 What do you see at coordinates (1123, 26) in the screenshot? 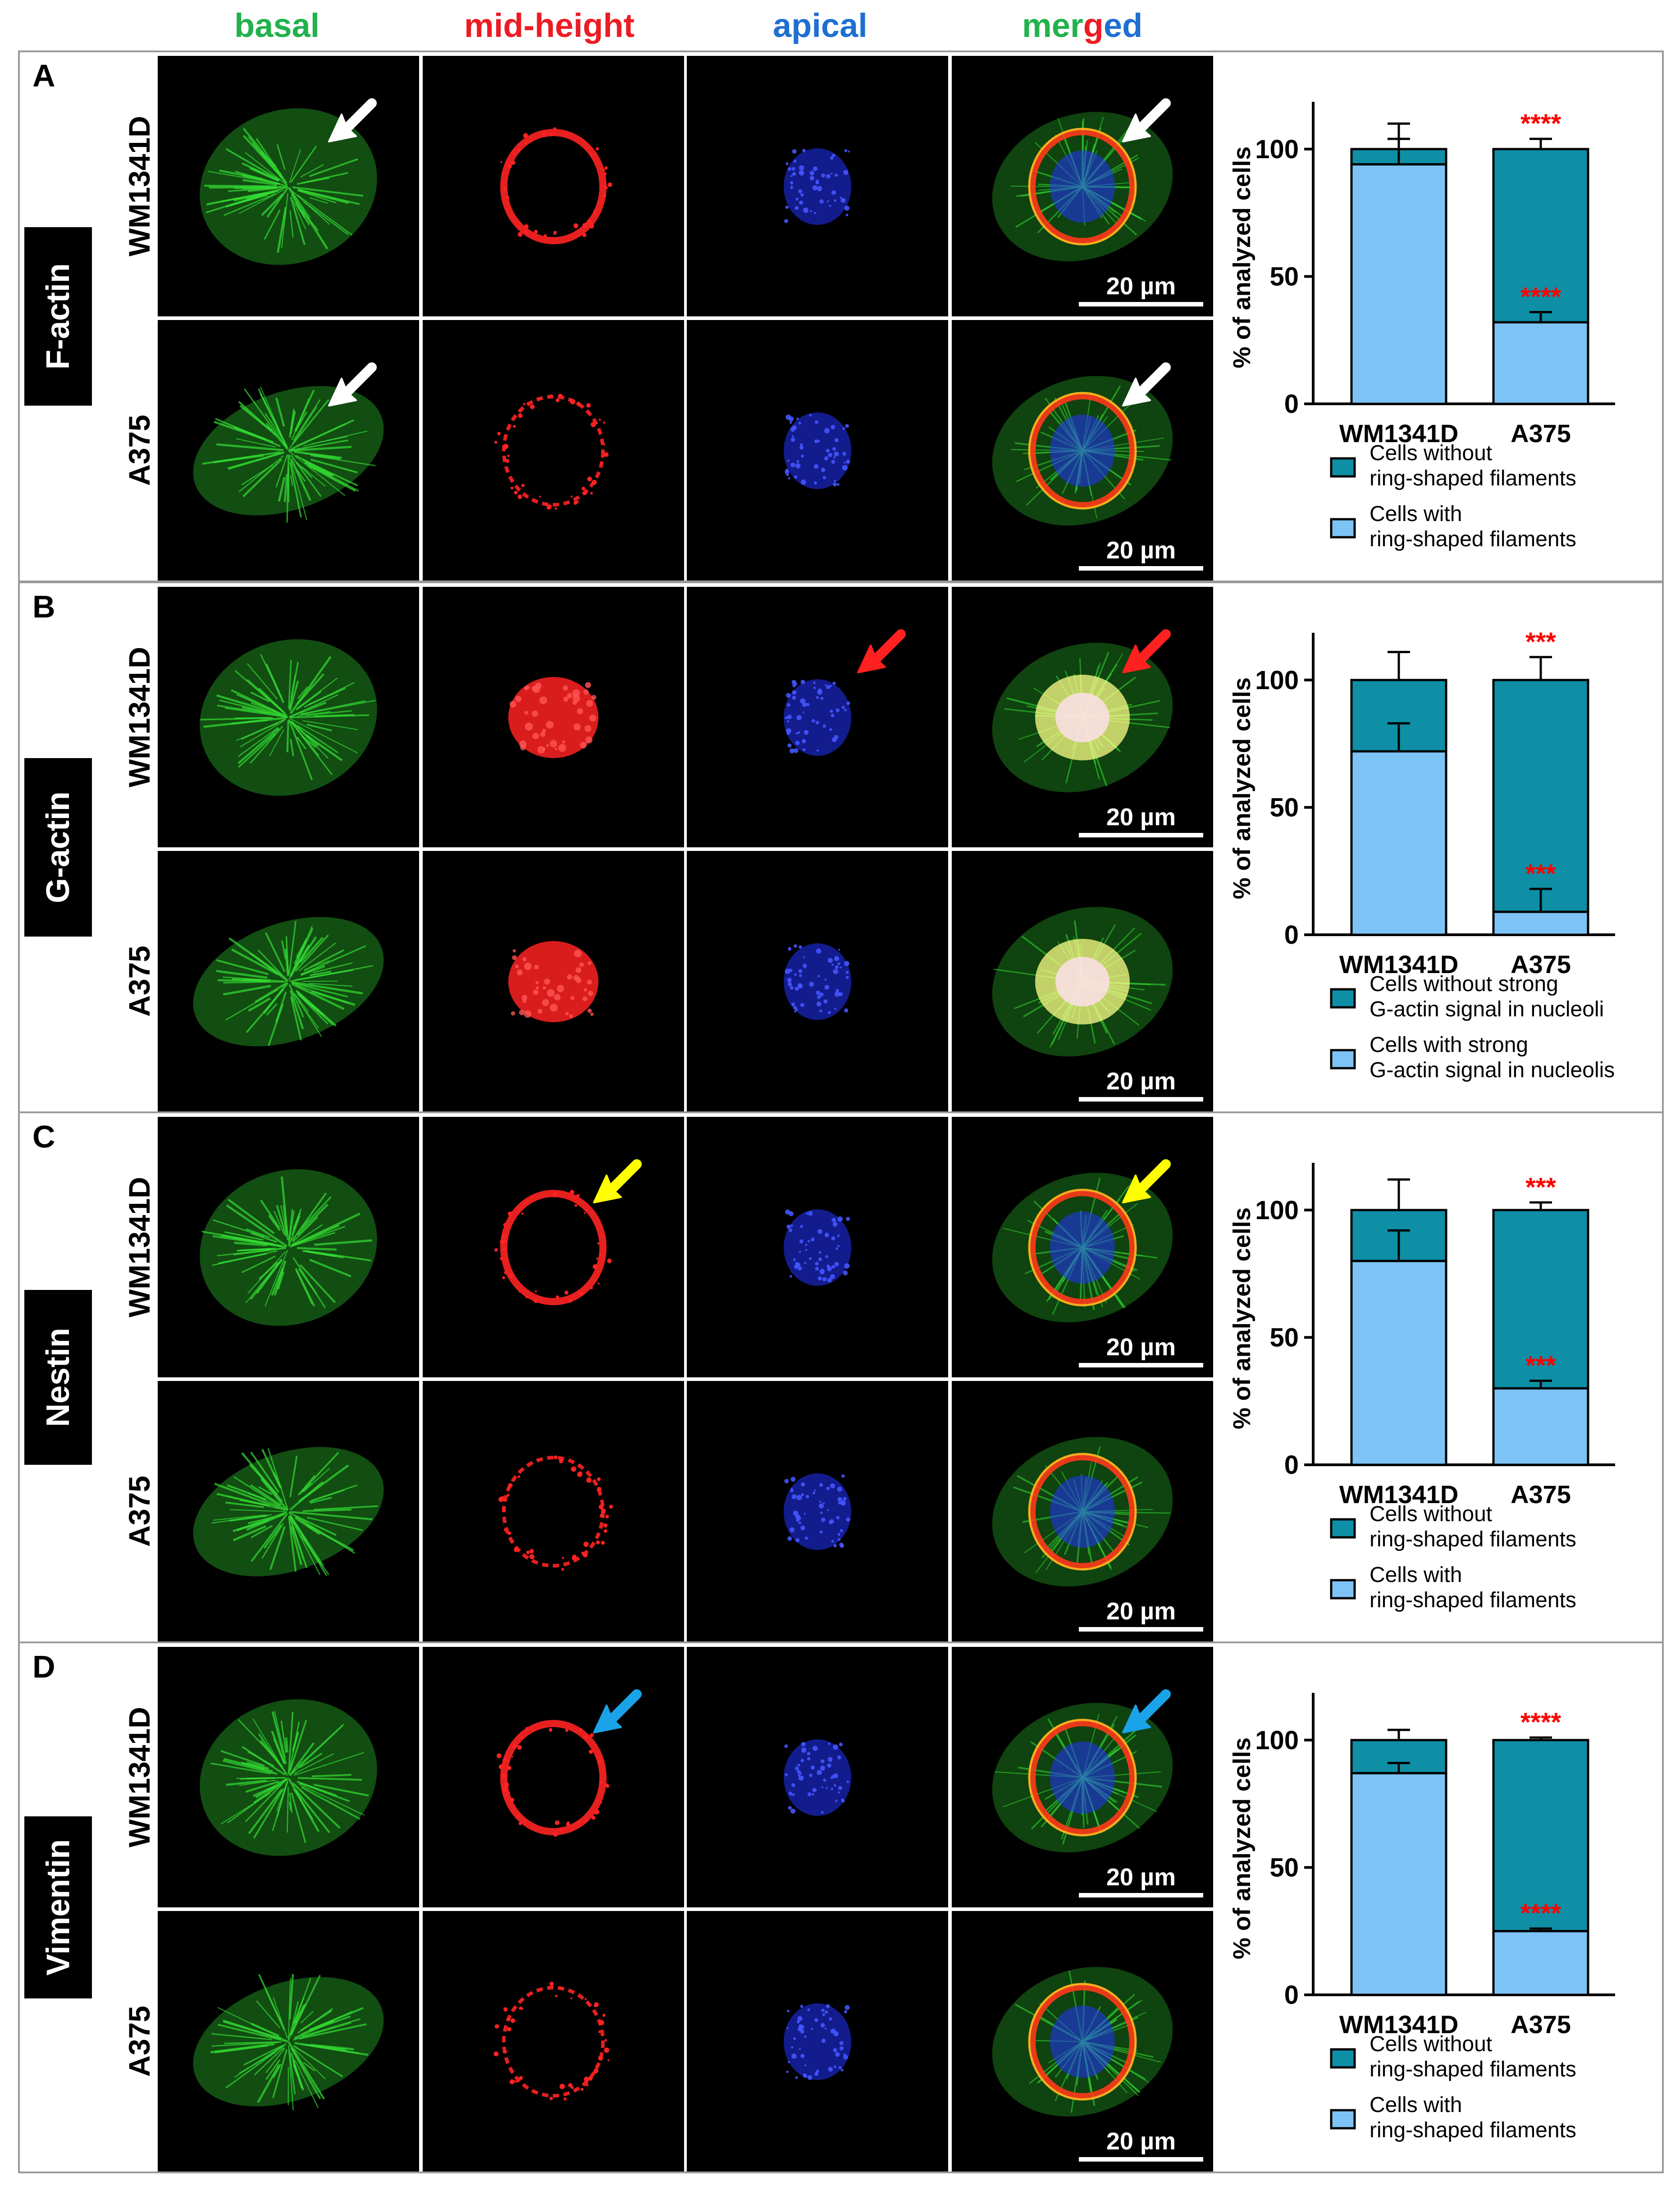
I see `header-merged-part-3: ed` at bounding box center [1123, 26].